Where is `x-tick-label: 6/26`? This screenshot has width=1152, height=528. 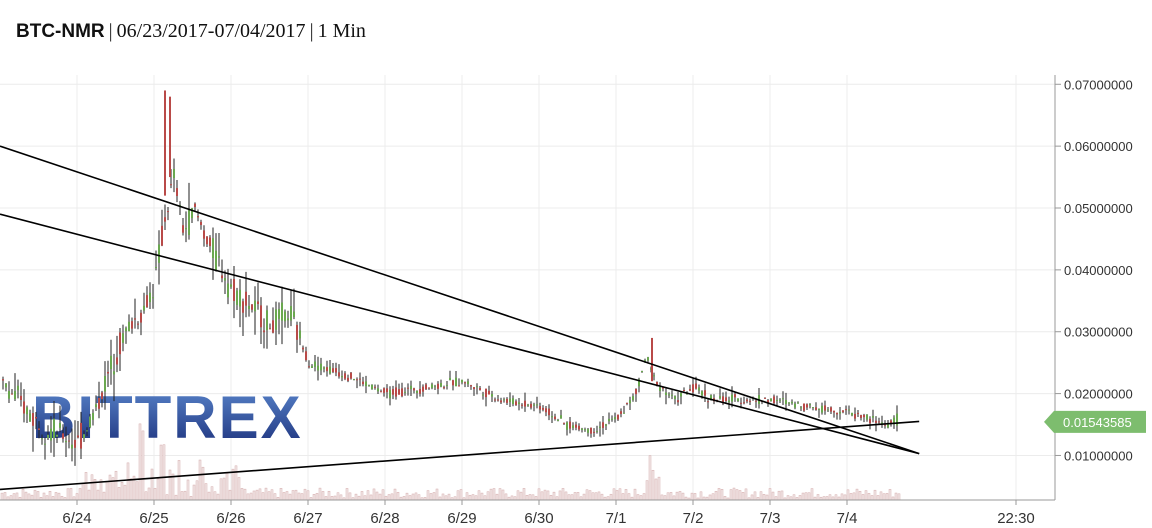
x-tick-label: 6/26 is located at coordinates (230, 518).